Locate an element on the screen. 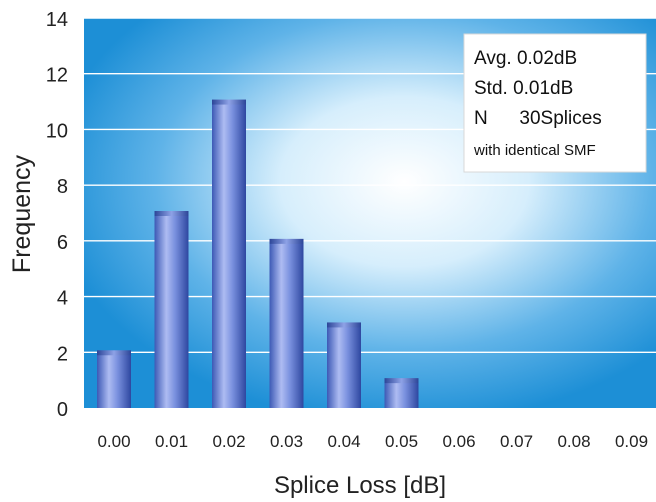  y-tick-label: 0 is located at coordinates (62, 410).